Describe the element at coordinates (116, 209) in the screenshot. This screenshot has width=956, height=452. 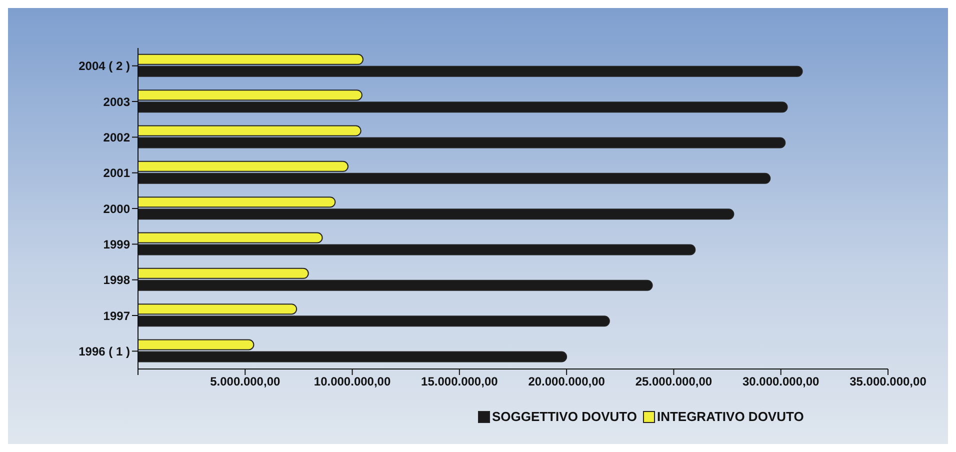
I see `y-tick-label: 2000` at that location.